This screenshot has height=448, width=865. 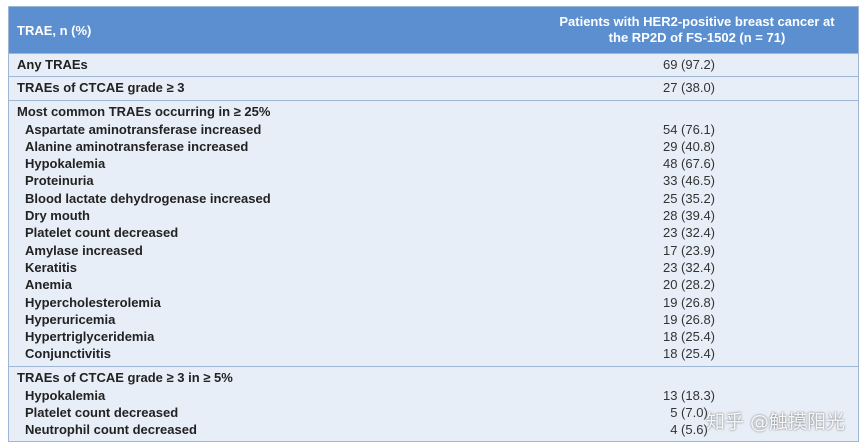 I want to click on table-row: Amylase increased 17 (23.9), so click(x=433, y=250).